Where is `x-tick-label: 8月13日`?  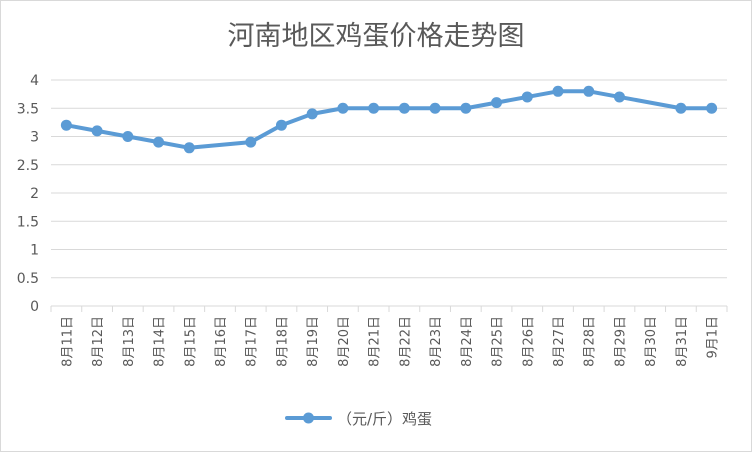 x-tick-label: 8月13日 is located at coordinates (129, 341).